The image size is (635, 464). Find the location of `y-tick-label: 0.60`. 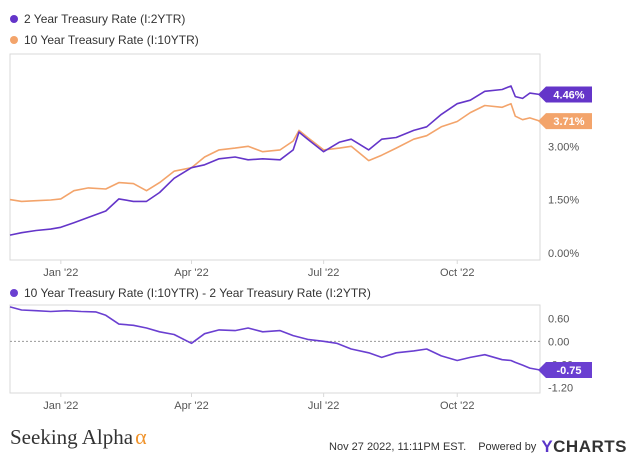

y-tick-label: 0.60 is located at coordinates (558, 319).